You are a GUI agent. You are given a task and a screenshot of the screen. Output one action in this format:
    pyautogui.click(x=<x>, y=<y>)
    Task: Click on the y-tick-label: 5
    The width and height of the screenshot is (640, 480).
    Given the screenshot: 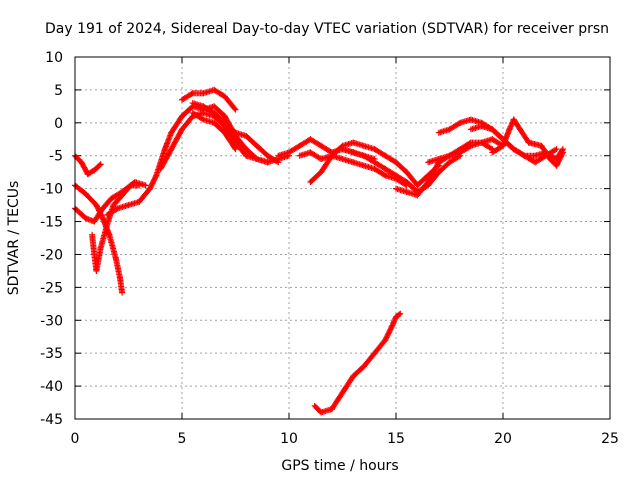 What is the action you would take?
    pyautogui.click(x=58, y=91)
    